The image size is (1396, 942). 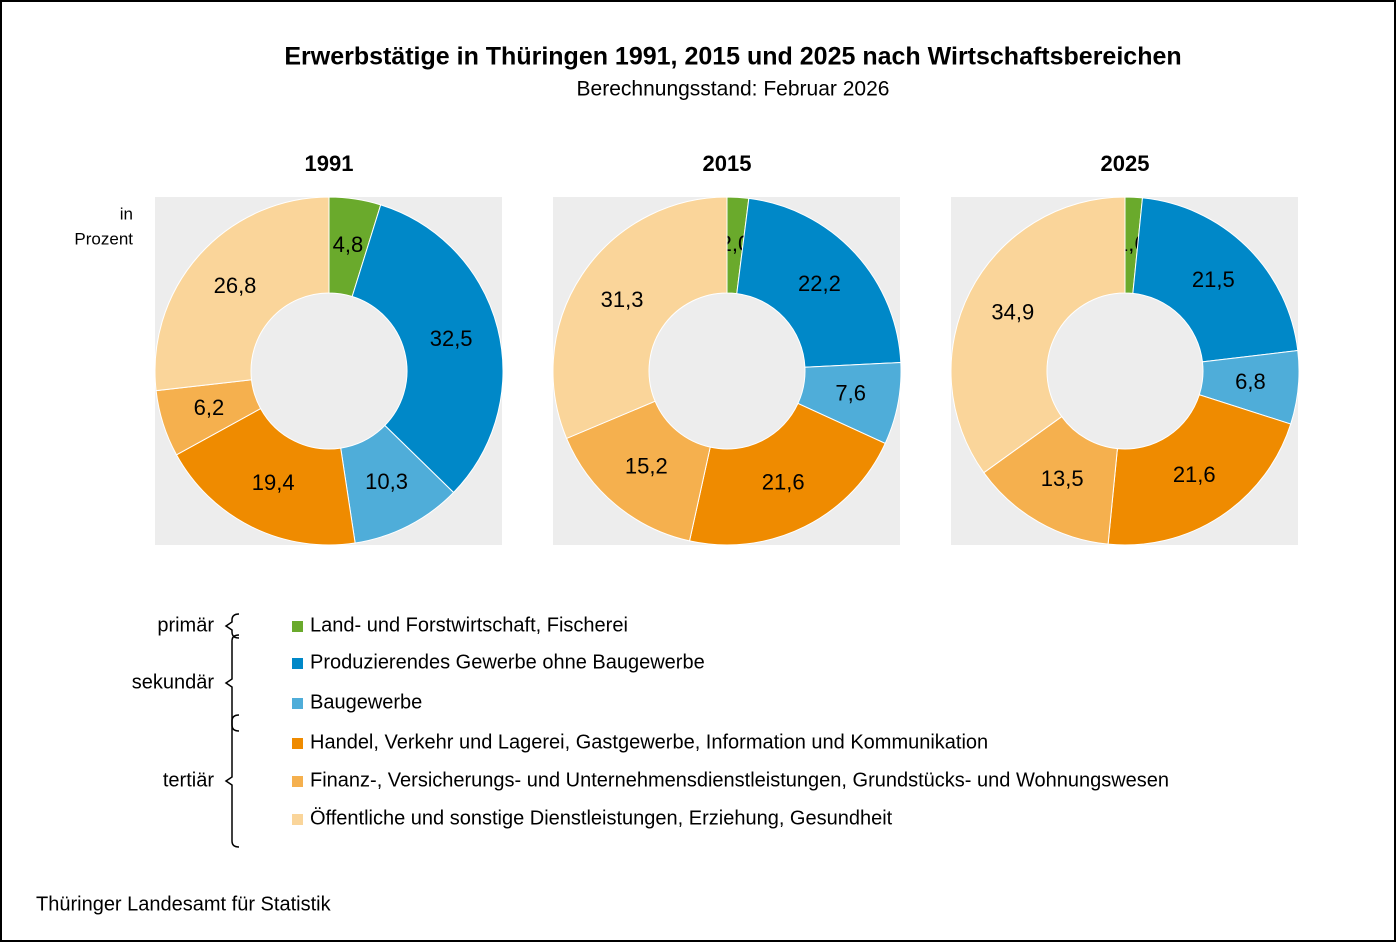 I want to click on data-label: 26,8, so click(x=235, y=285).